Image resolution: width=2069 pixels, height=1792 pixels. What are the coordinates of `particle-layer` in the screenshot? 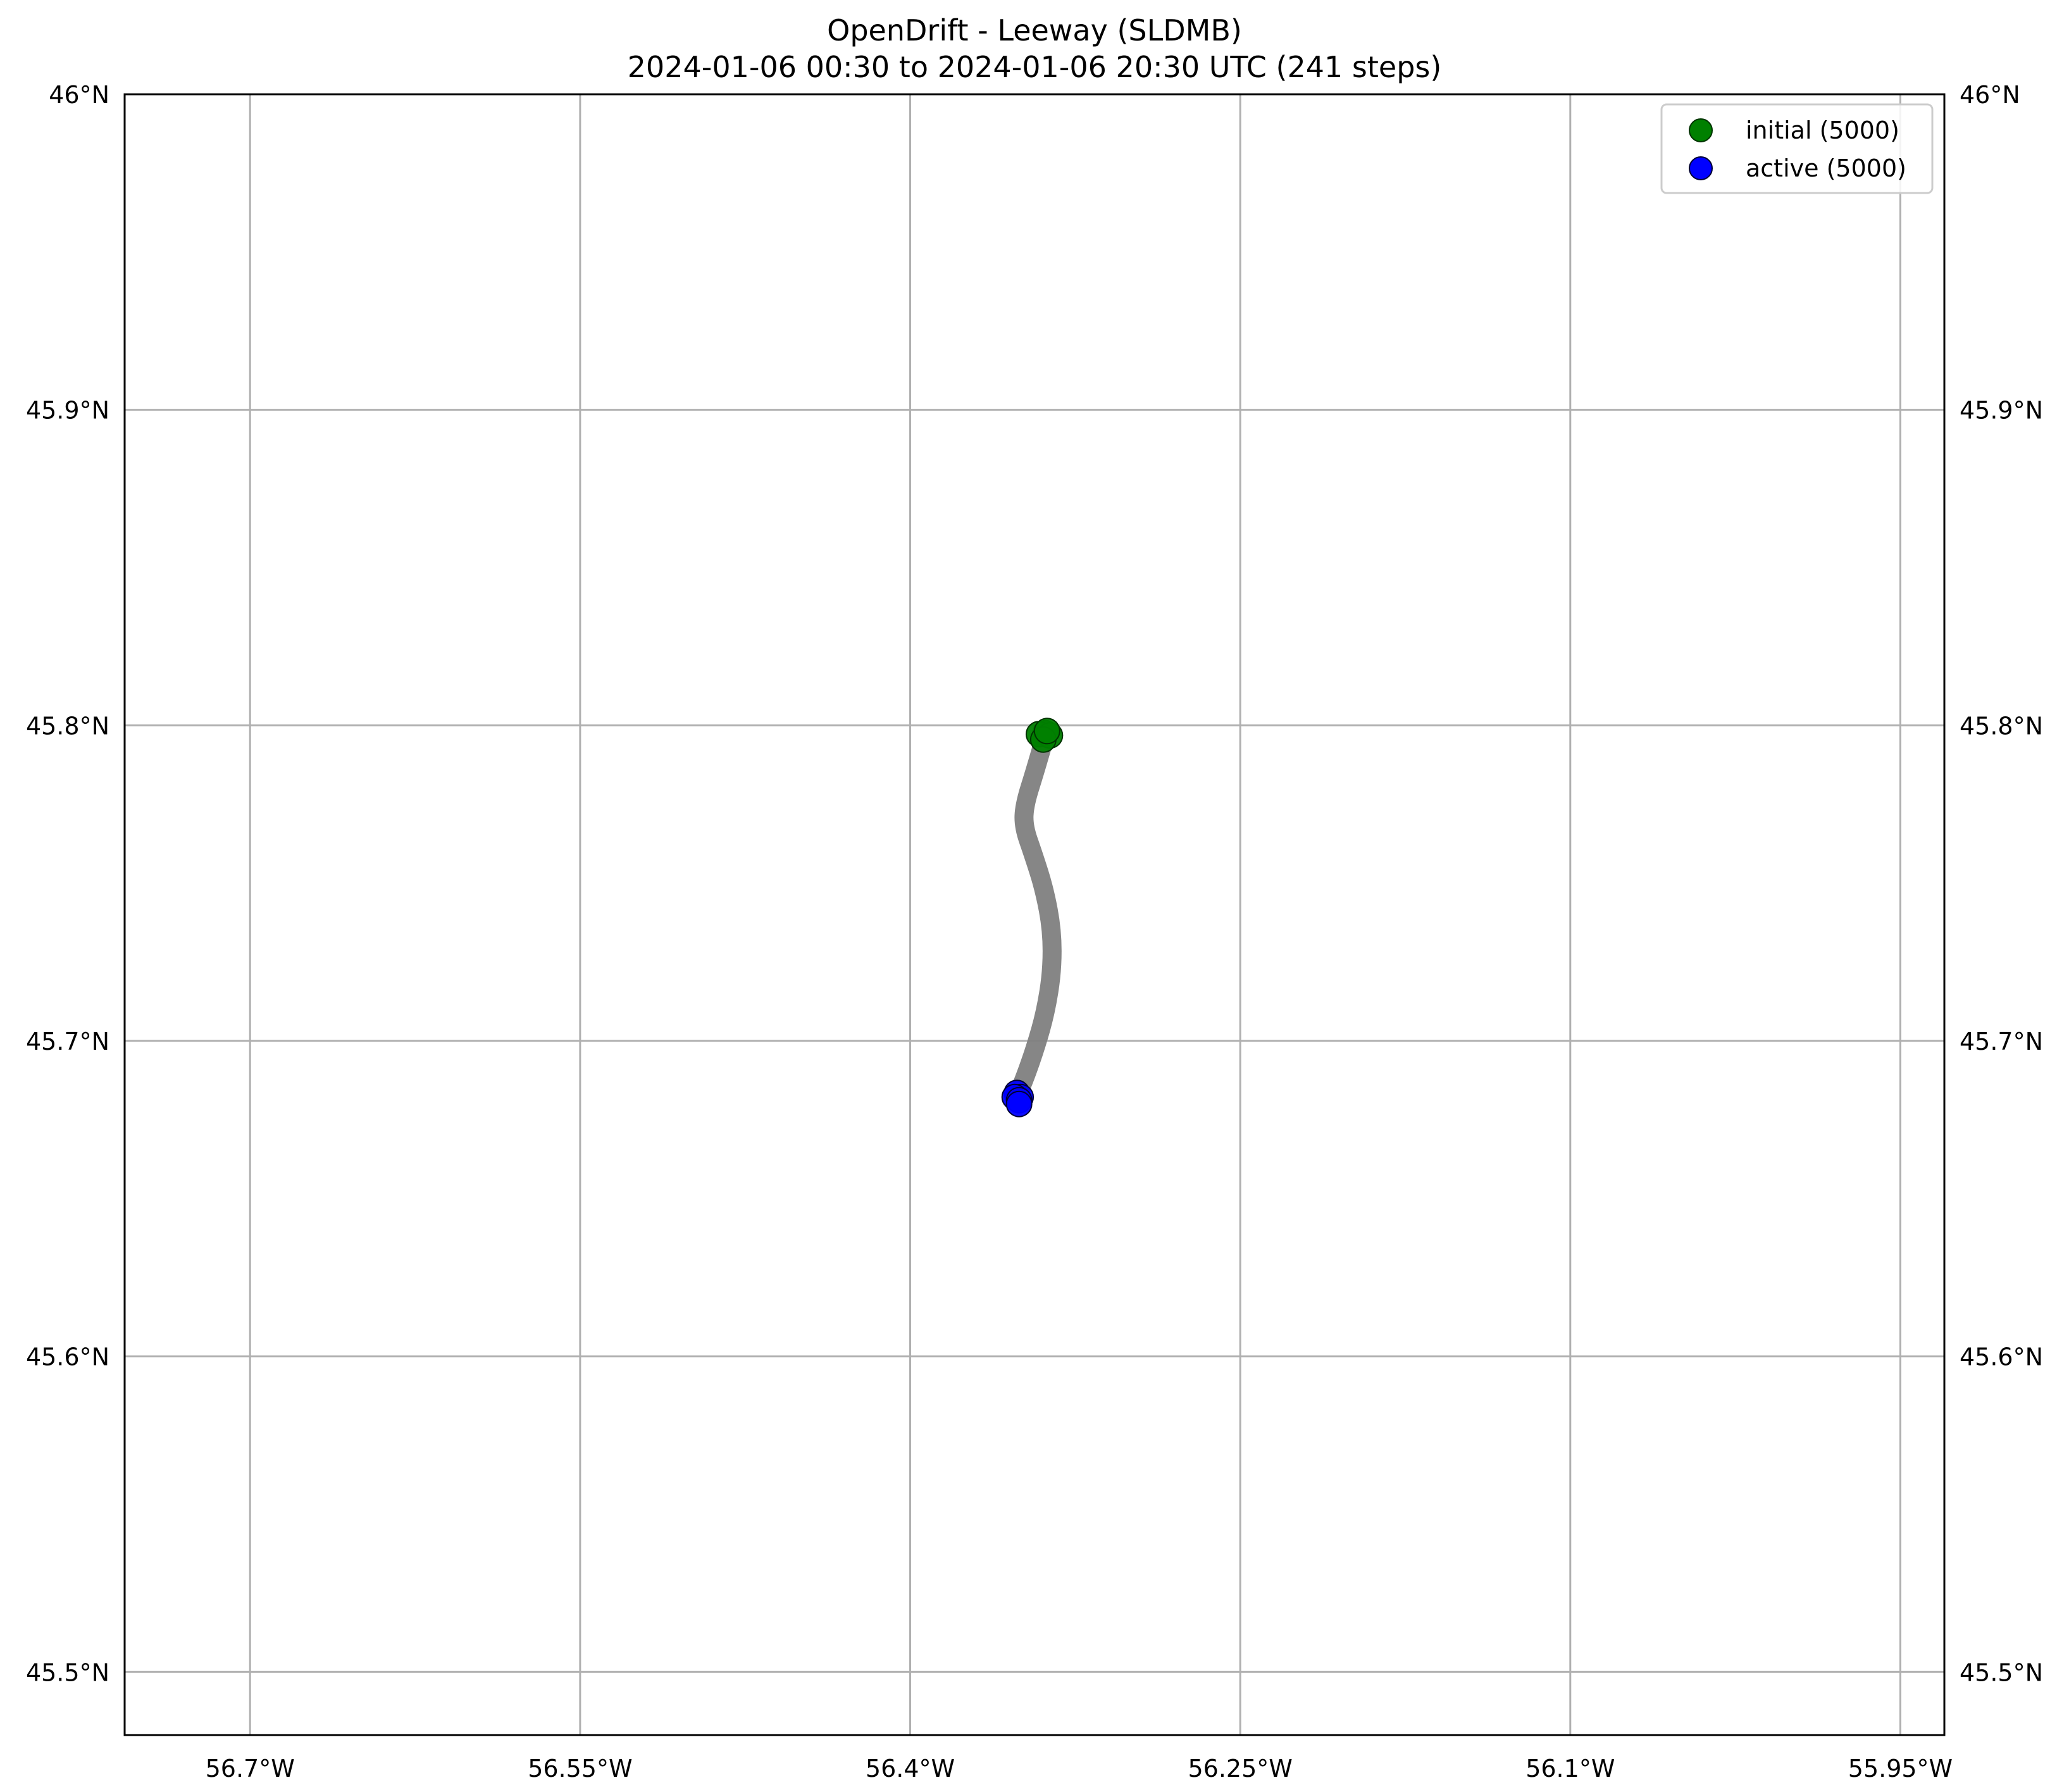 It's located at (1032, 917).